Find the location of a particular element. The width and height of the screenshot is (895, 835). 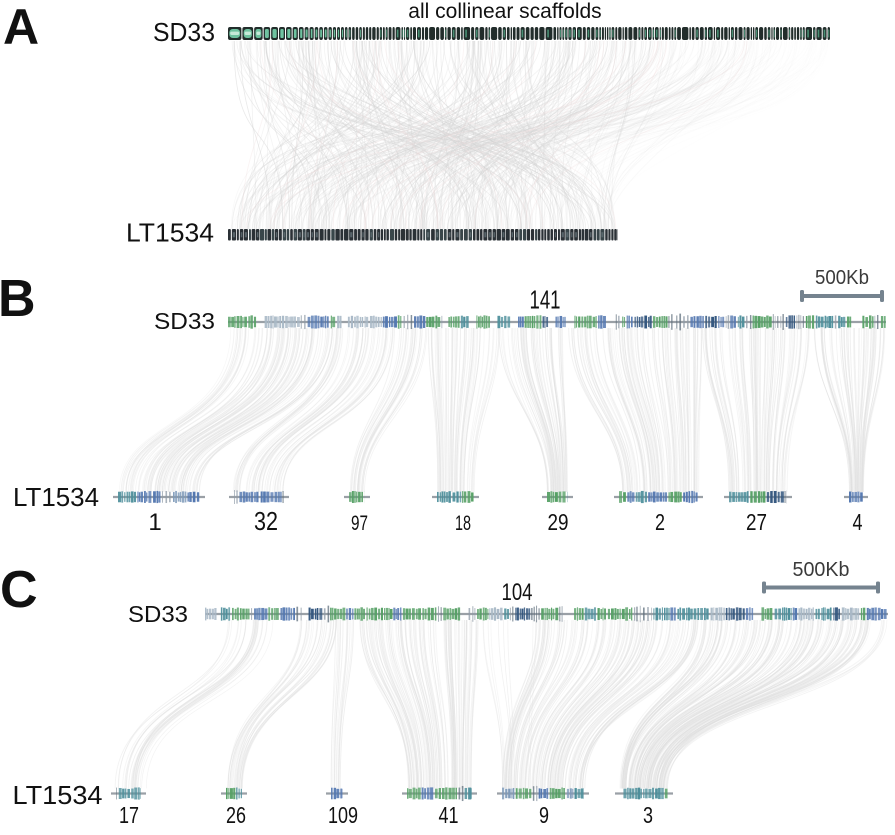

svg-text: all collinear scaffolds is located at coordinates (504, 11).